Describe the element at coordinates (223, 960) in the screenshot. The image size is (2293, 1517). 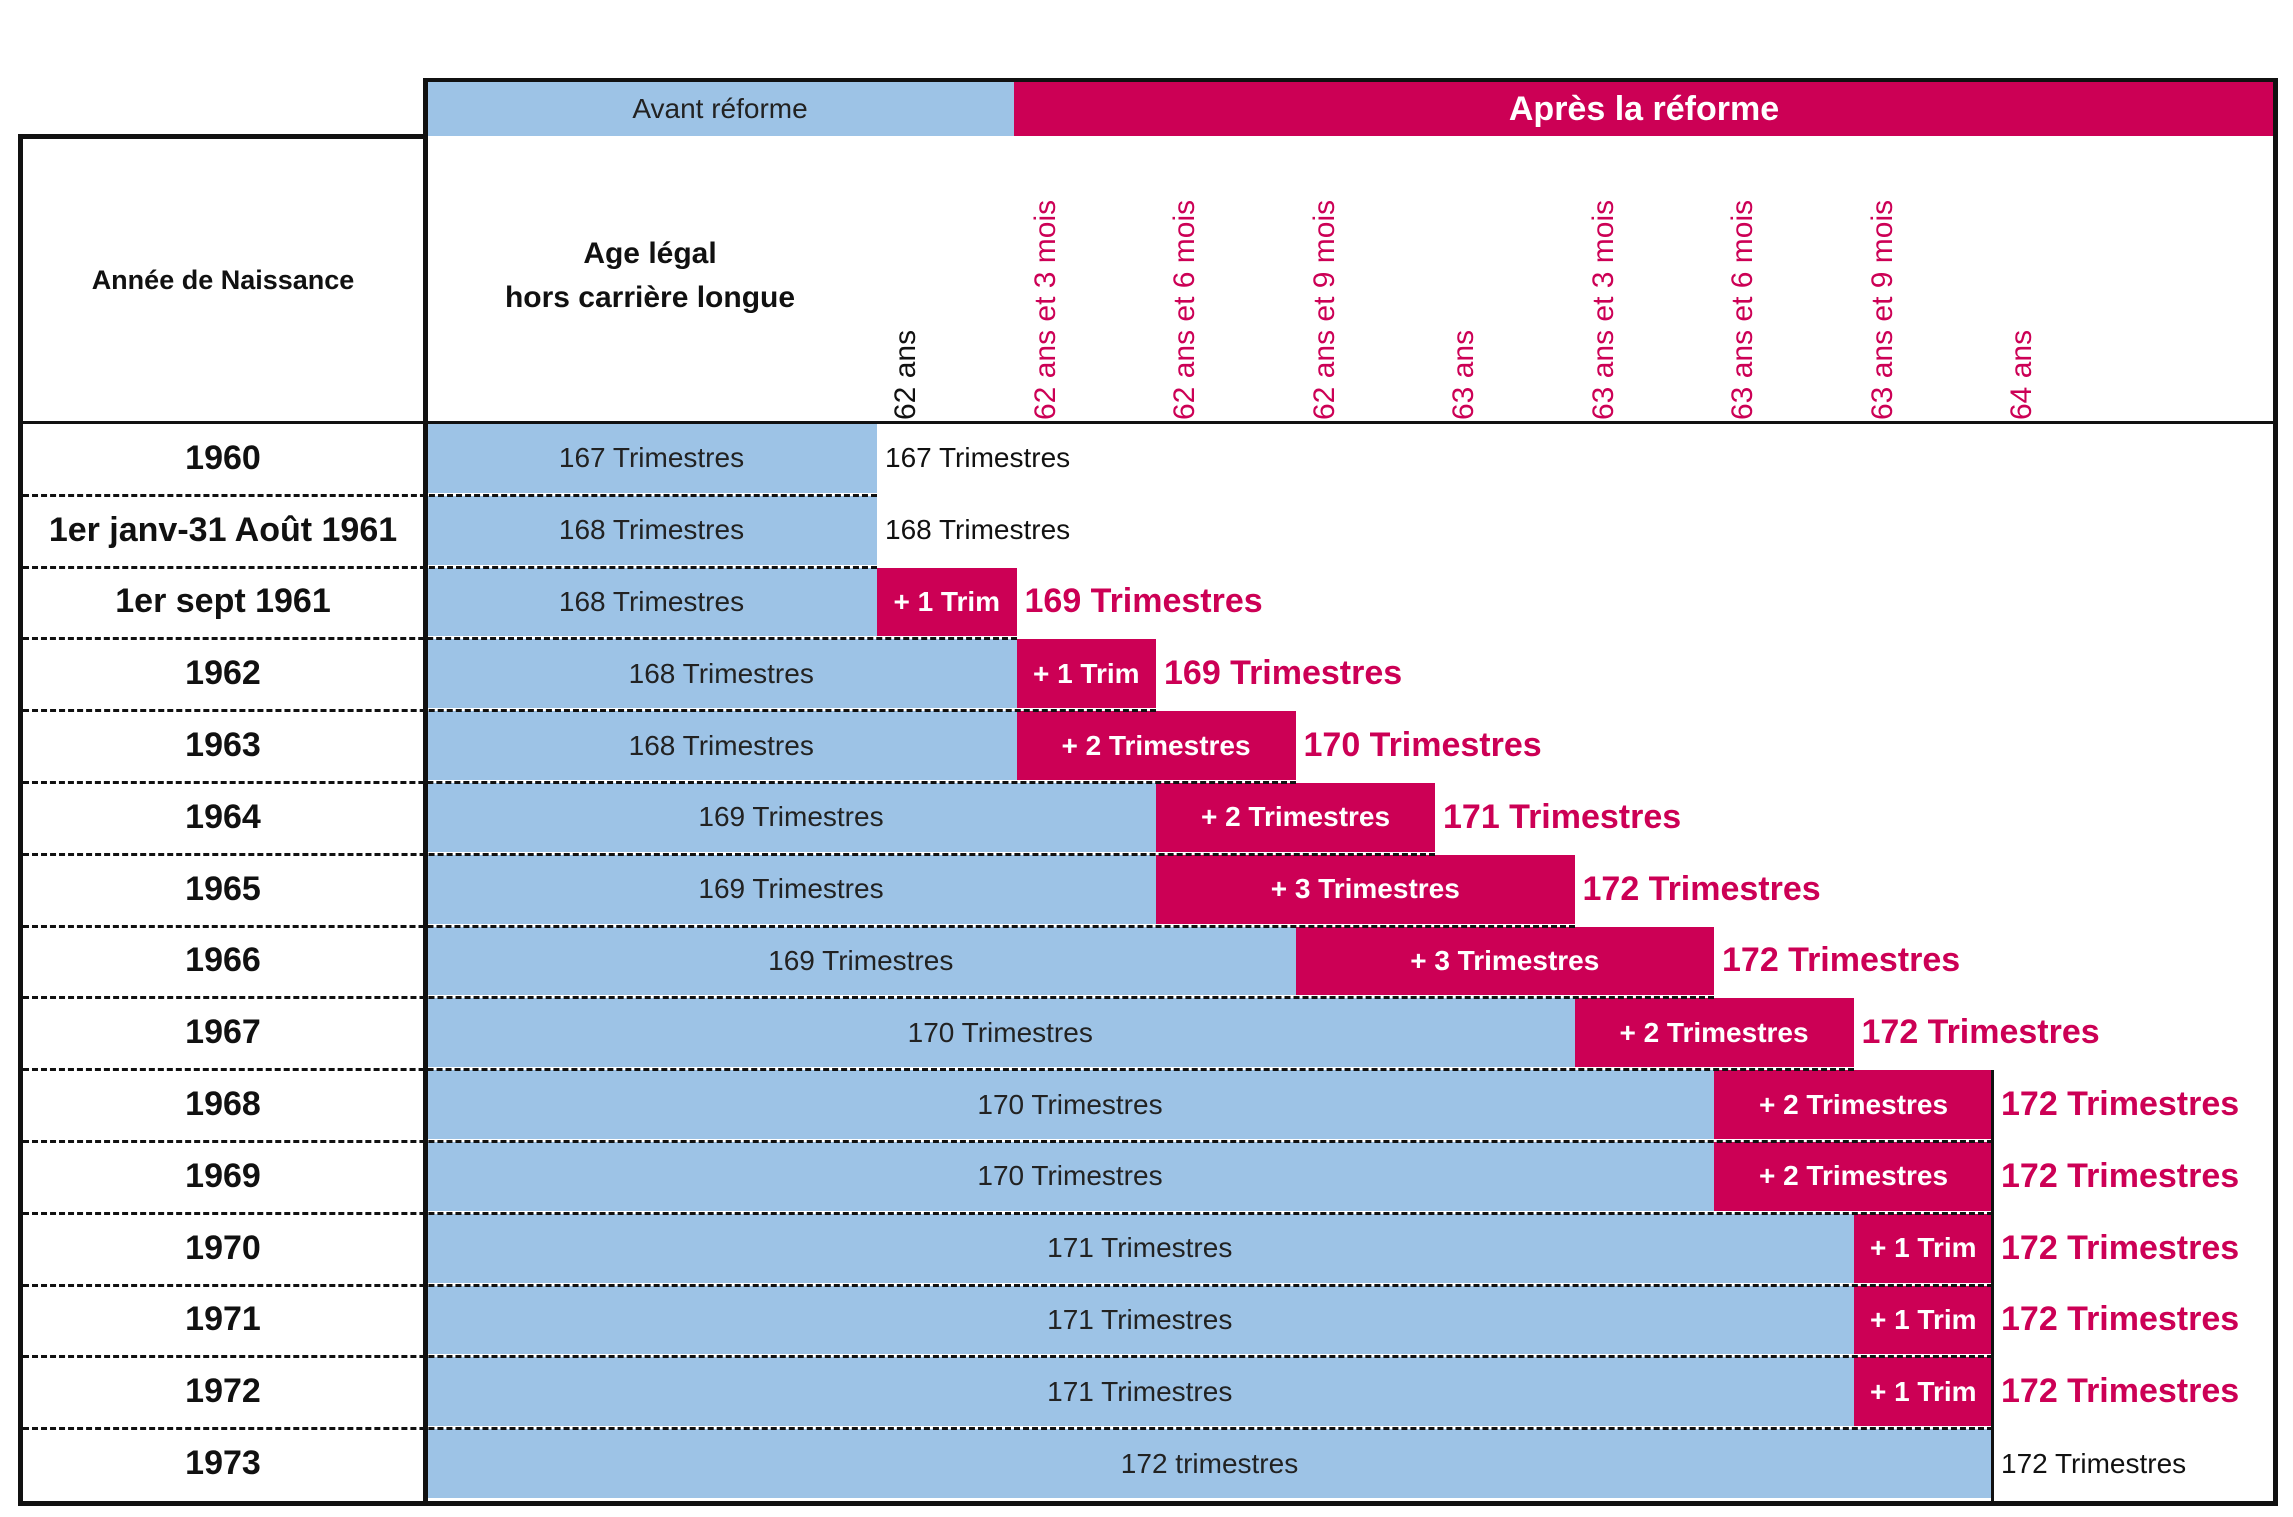
I see `birth-year-label: 1966` at that location.